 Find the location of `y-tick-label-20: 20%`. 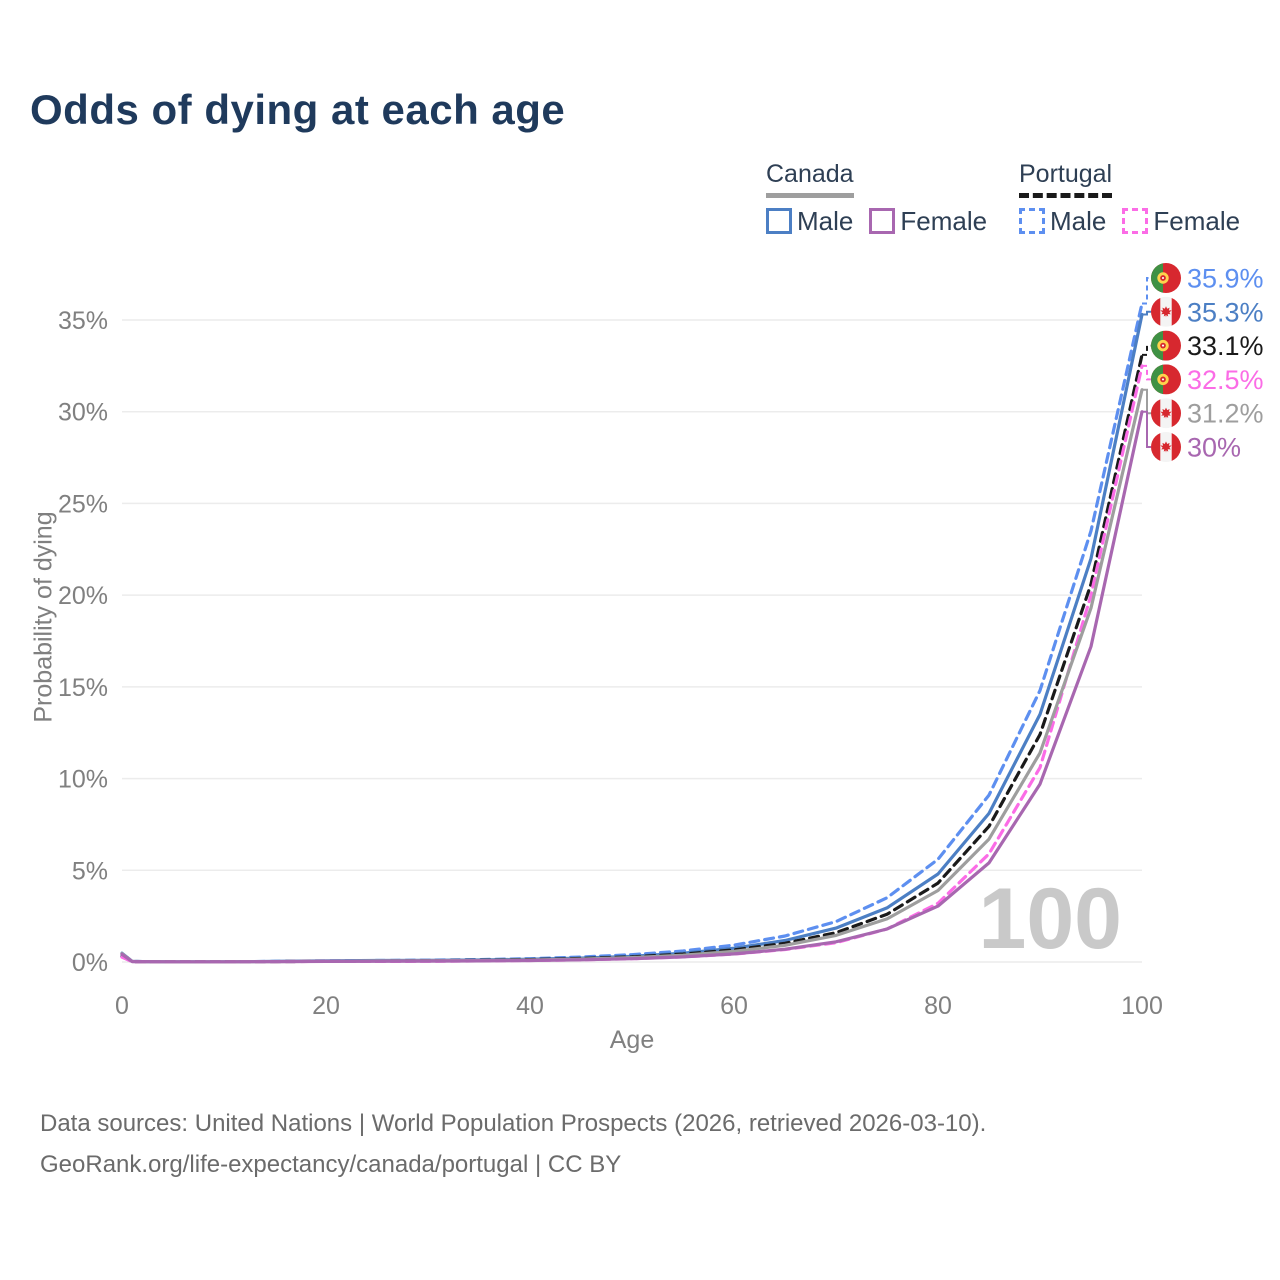

y-tick-label-20: 20% is located at coordinates (83, 596).